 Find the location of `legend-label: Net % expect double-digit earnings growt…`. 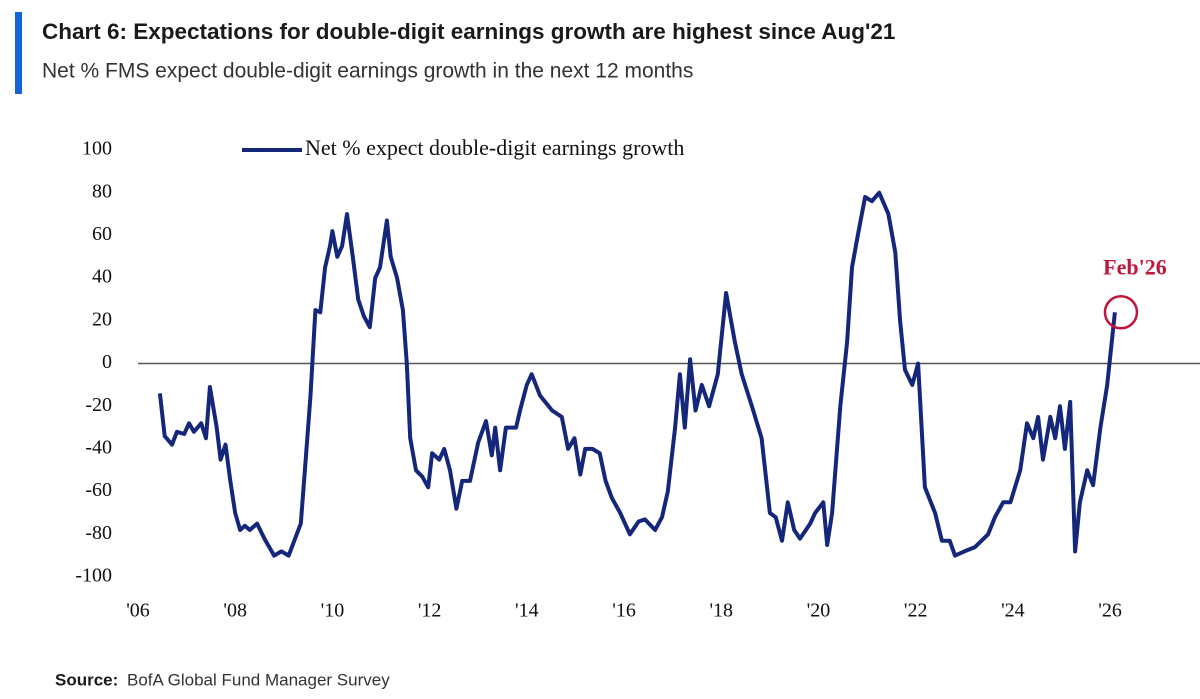

legend-label: Net % expect double-digit earnings growt… is located at coordinates (494, 147).